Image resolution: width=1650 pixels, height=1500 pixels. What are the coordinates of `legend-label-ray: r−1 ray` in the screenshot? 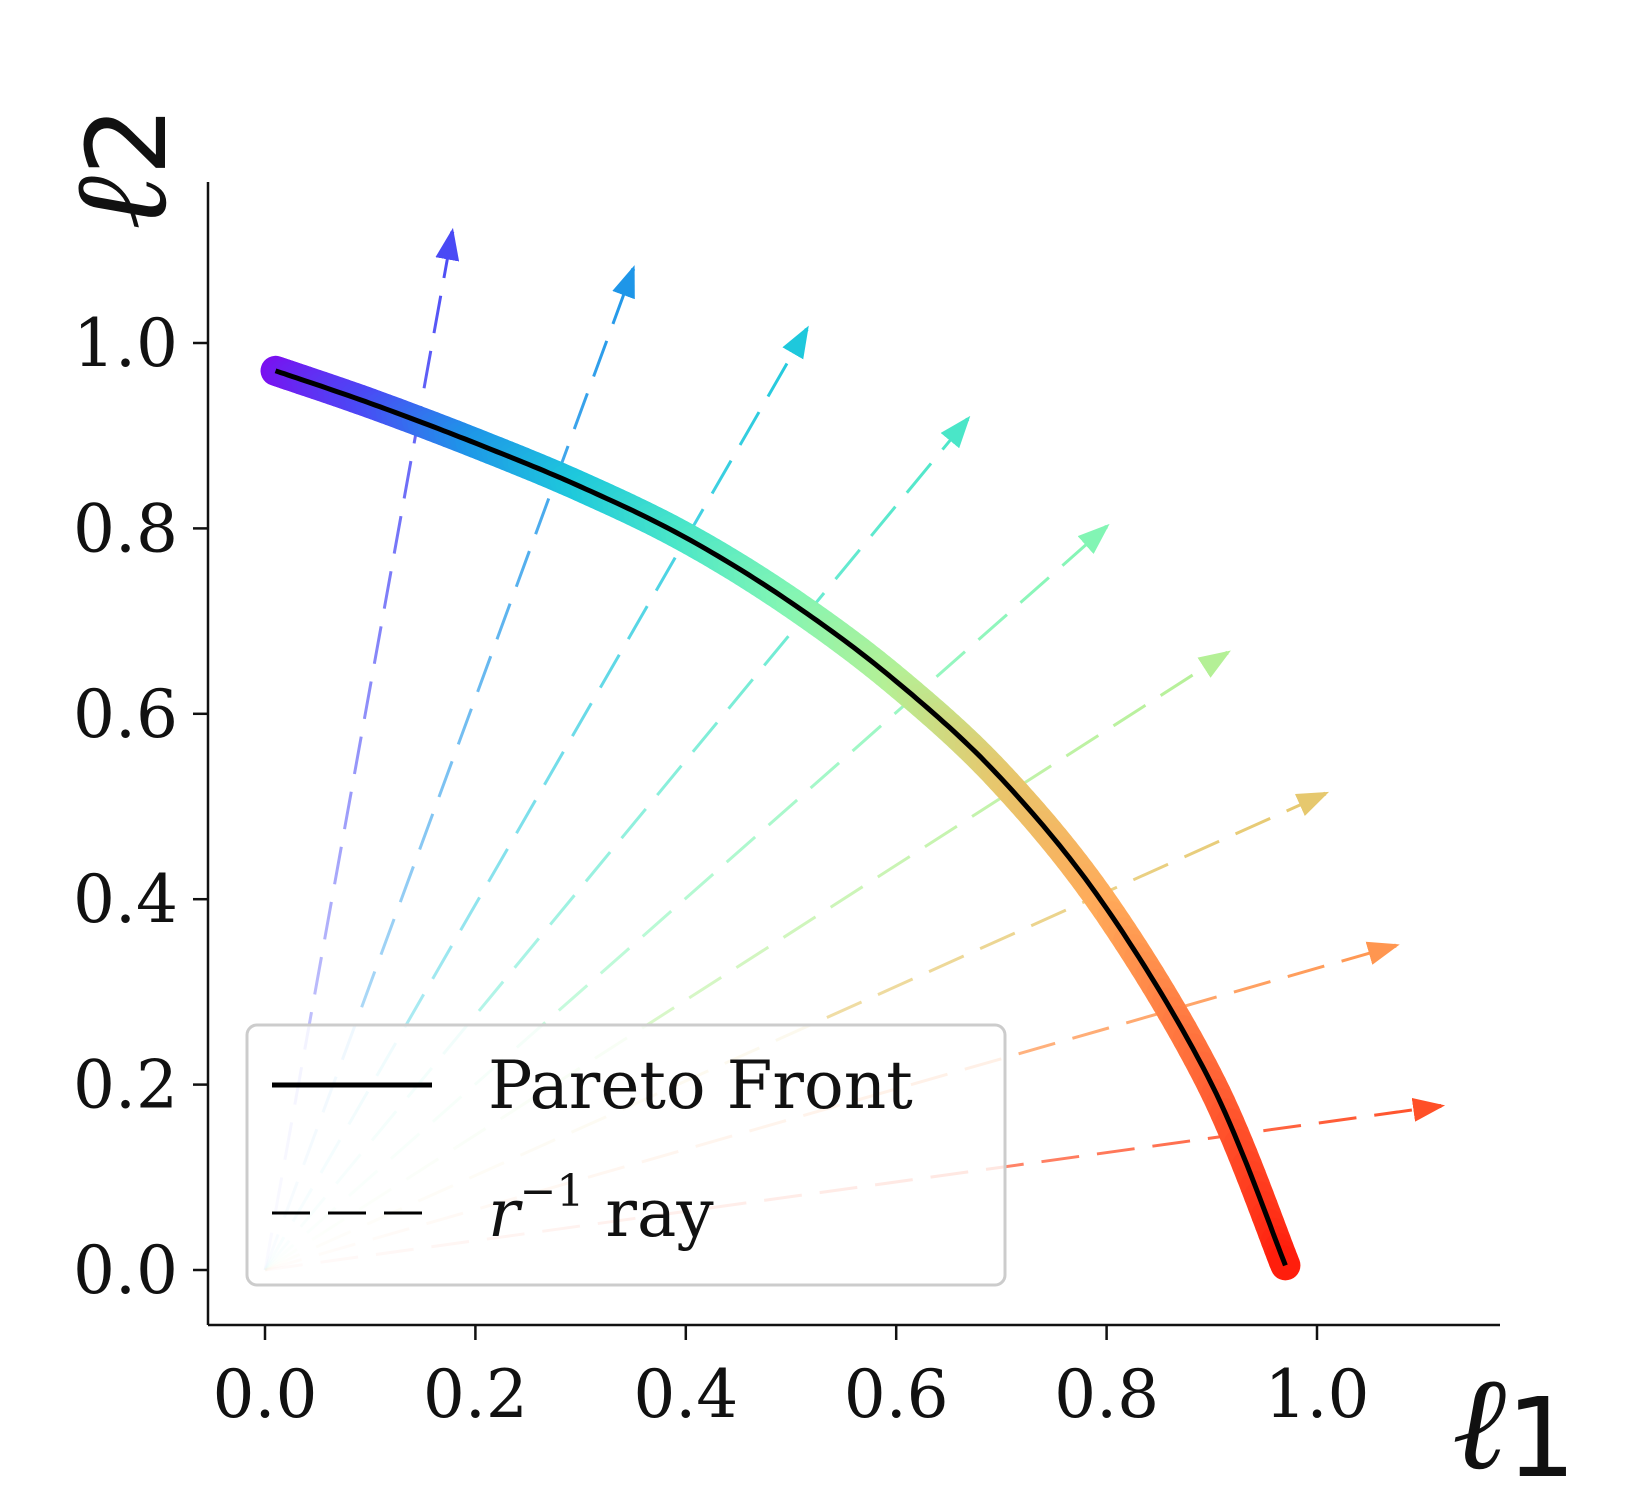 It's located at (601, 1209).